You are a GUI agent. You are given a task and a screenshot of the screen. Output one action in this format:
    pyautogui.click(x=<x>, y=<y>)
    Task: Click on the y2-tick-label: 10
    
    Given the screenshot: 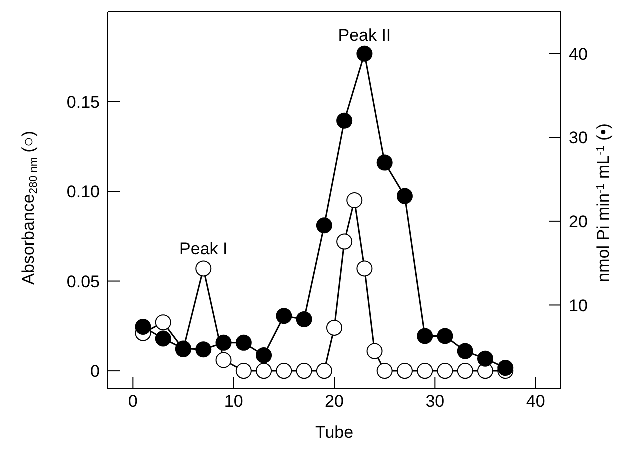 What is the action you would take?
    pyautogui.click(x=578, y=306)
    